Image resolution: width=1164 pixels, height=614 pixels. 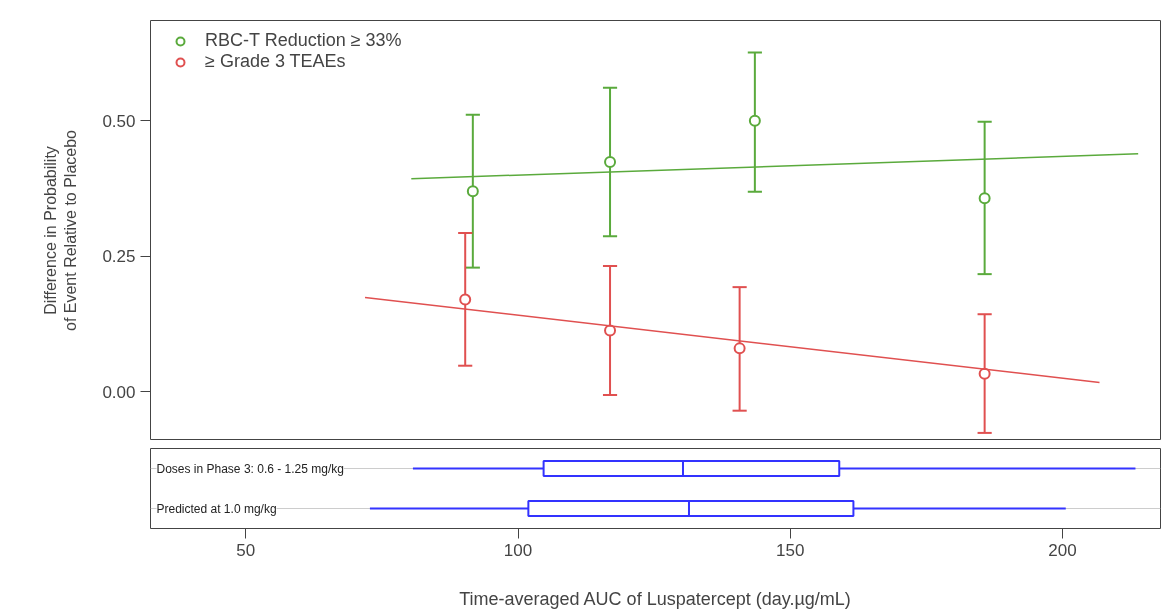 What do you see at coordinates (303, 40) in the screenshot?
I see `legend-label: RBC-T Reduction ≥ 33%` at bounding box center [303, 40].